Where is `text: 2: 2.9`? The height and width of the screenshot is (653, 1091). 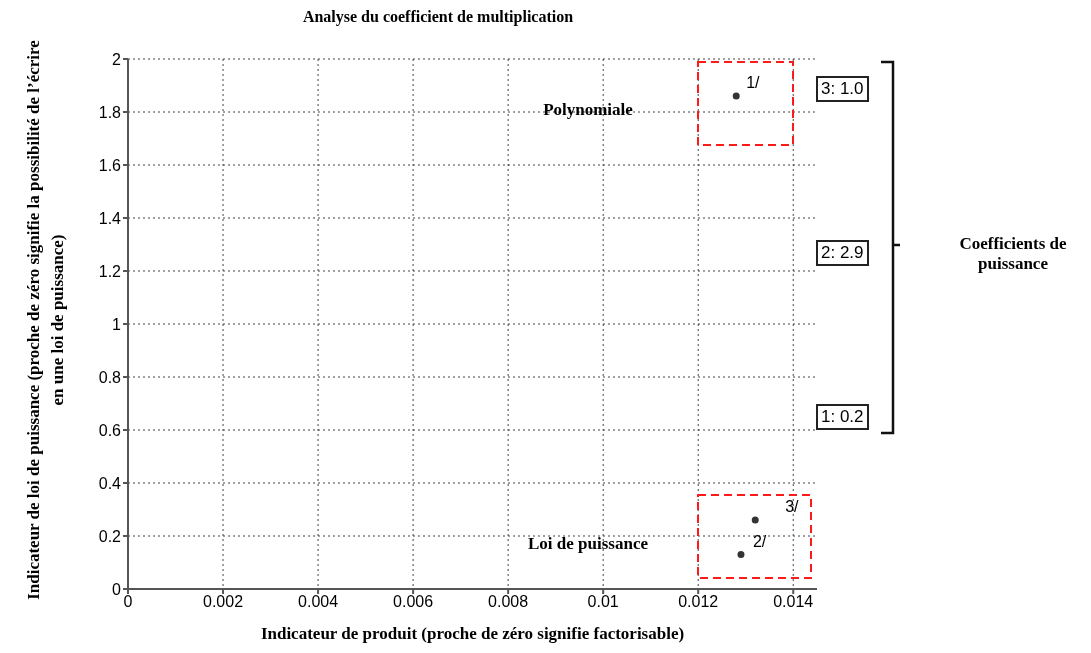
text: 2: 2.9 is located at coordinates (842, 253).